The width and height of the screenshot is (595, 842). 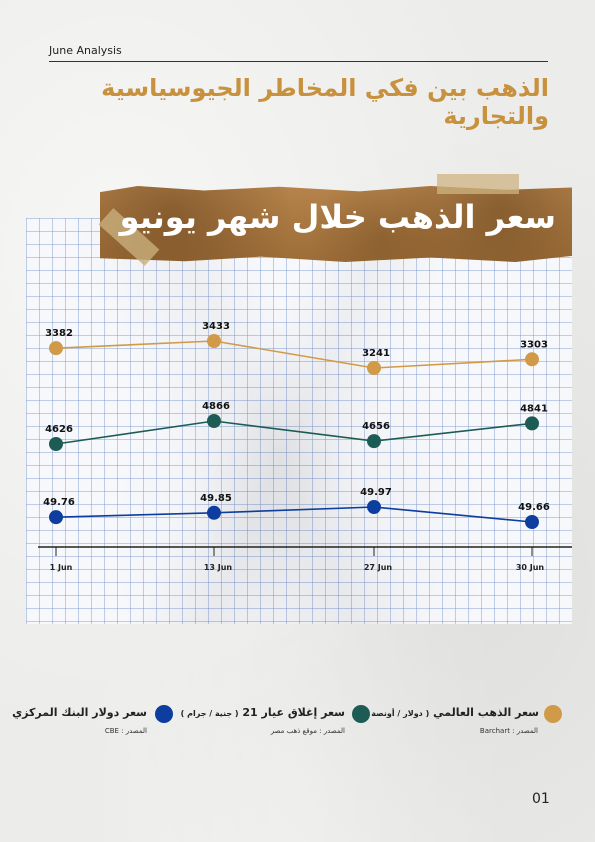 What do you see at coordinates (164, 714) in the screenshot?
I see `legend-dot-usd` at bounding box center [164, 714].